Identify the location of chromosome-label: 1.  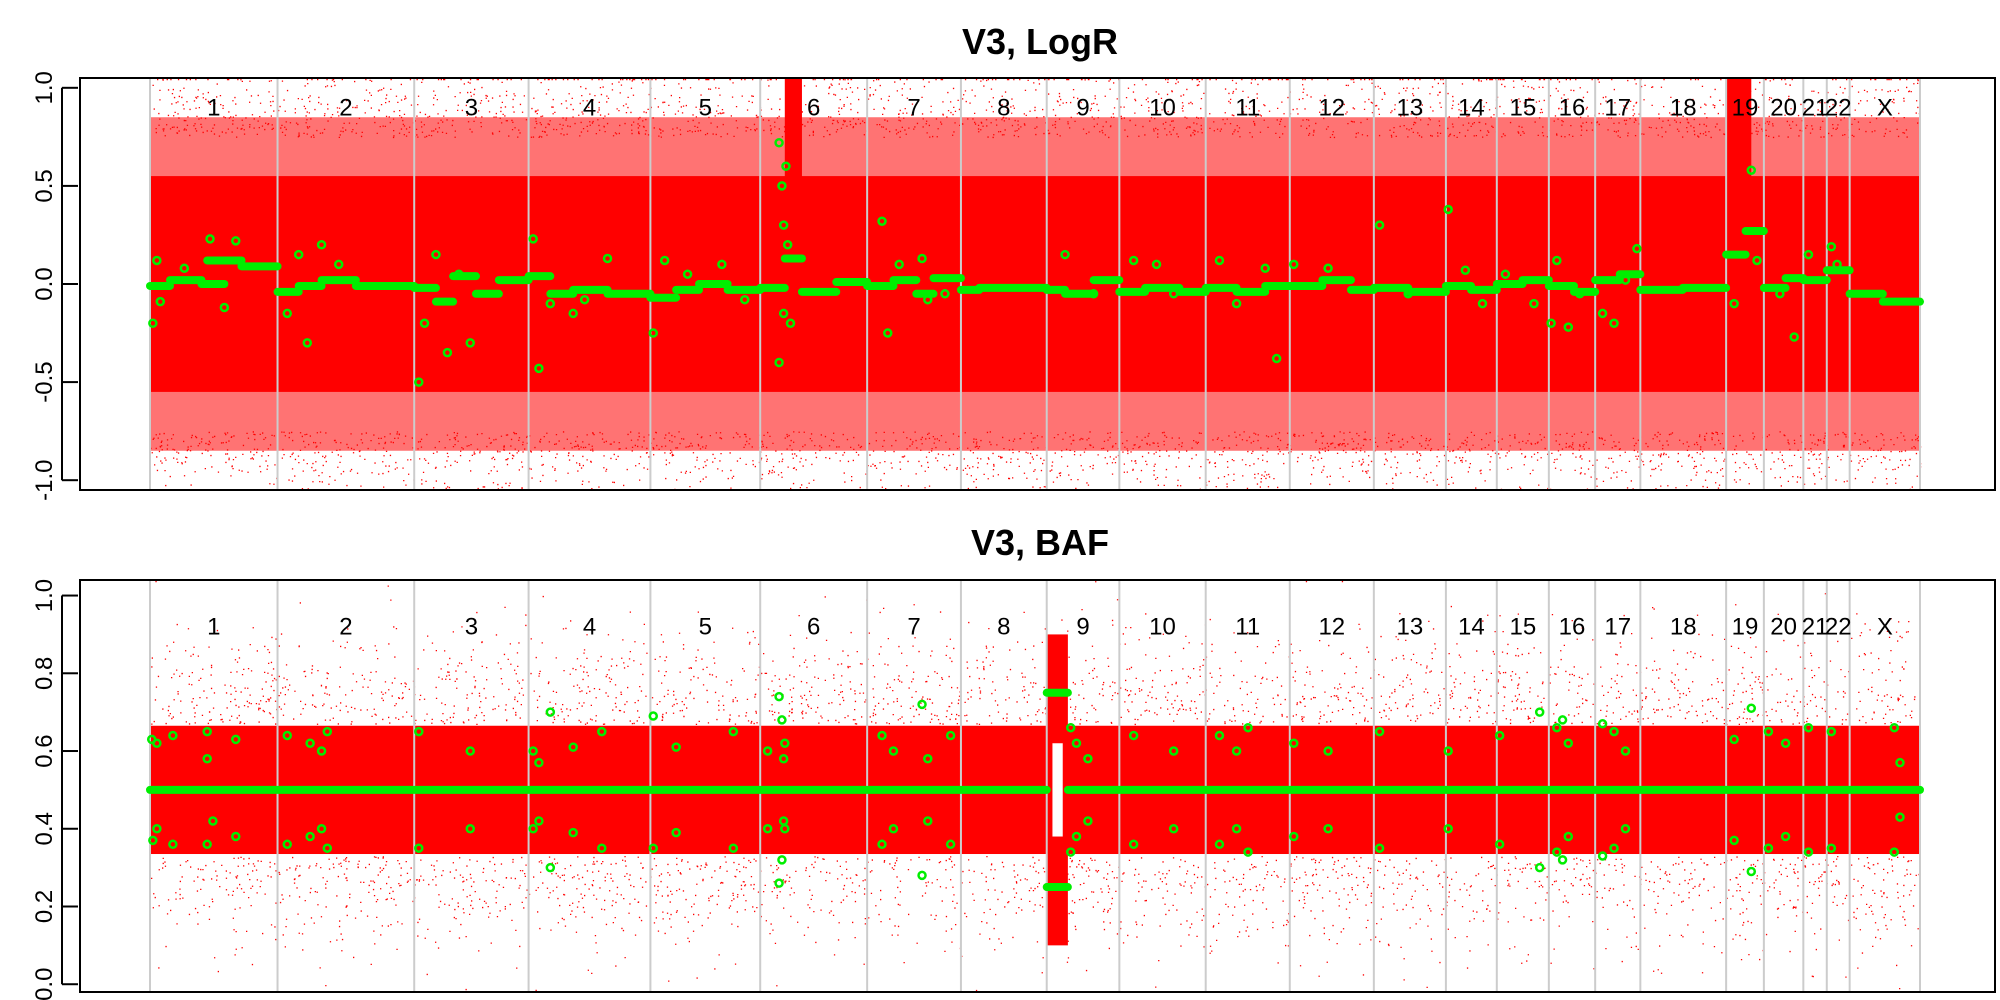
(213, 627).